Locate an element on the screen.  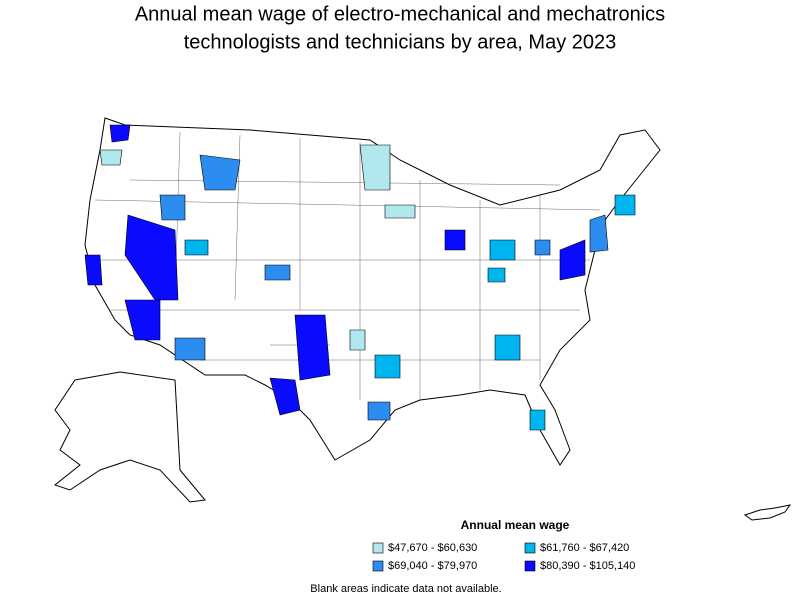
footnote: Blank areas indicate data not available. is located at coordinates (405, 589).